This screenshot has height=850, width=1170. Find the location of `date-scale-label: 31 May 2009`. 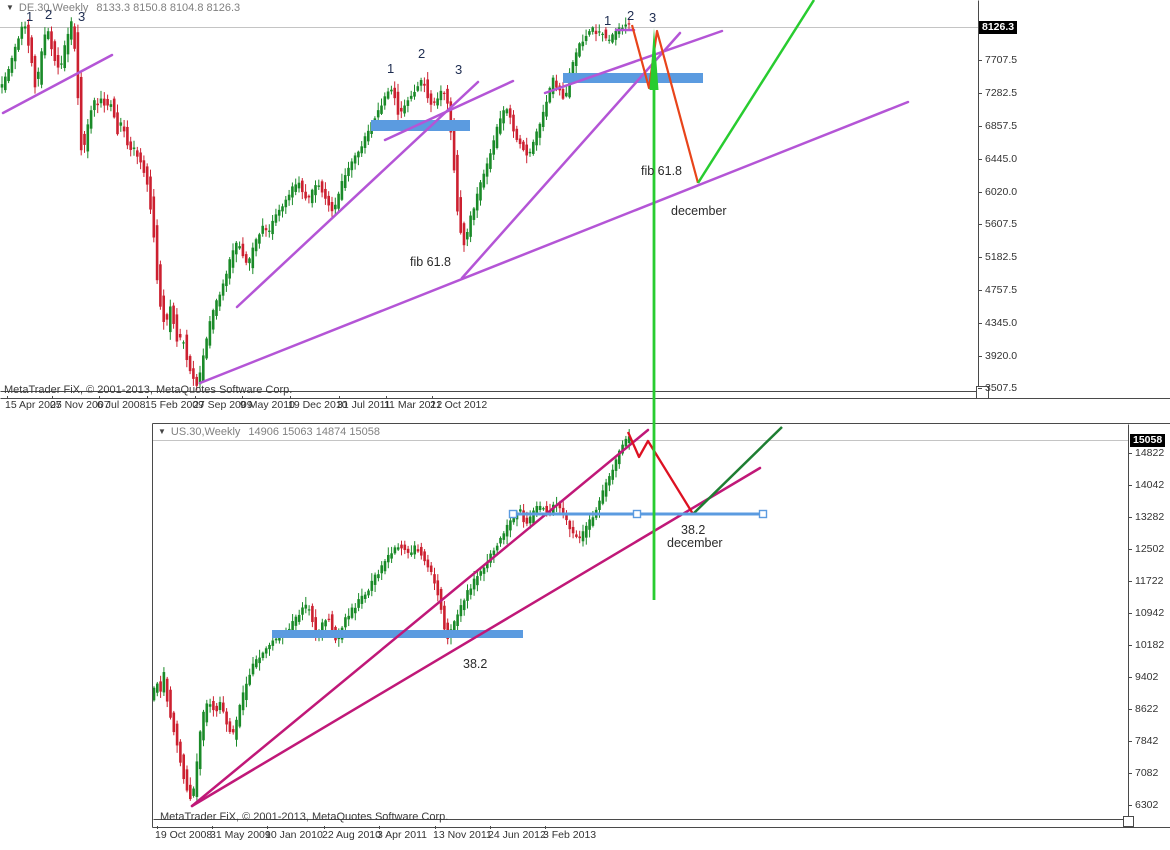

date-scale-label: 31 May 2009 is located at coordinates (240, 835).